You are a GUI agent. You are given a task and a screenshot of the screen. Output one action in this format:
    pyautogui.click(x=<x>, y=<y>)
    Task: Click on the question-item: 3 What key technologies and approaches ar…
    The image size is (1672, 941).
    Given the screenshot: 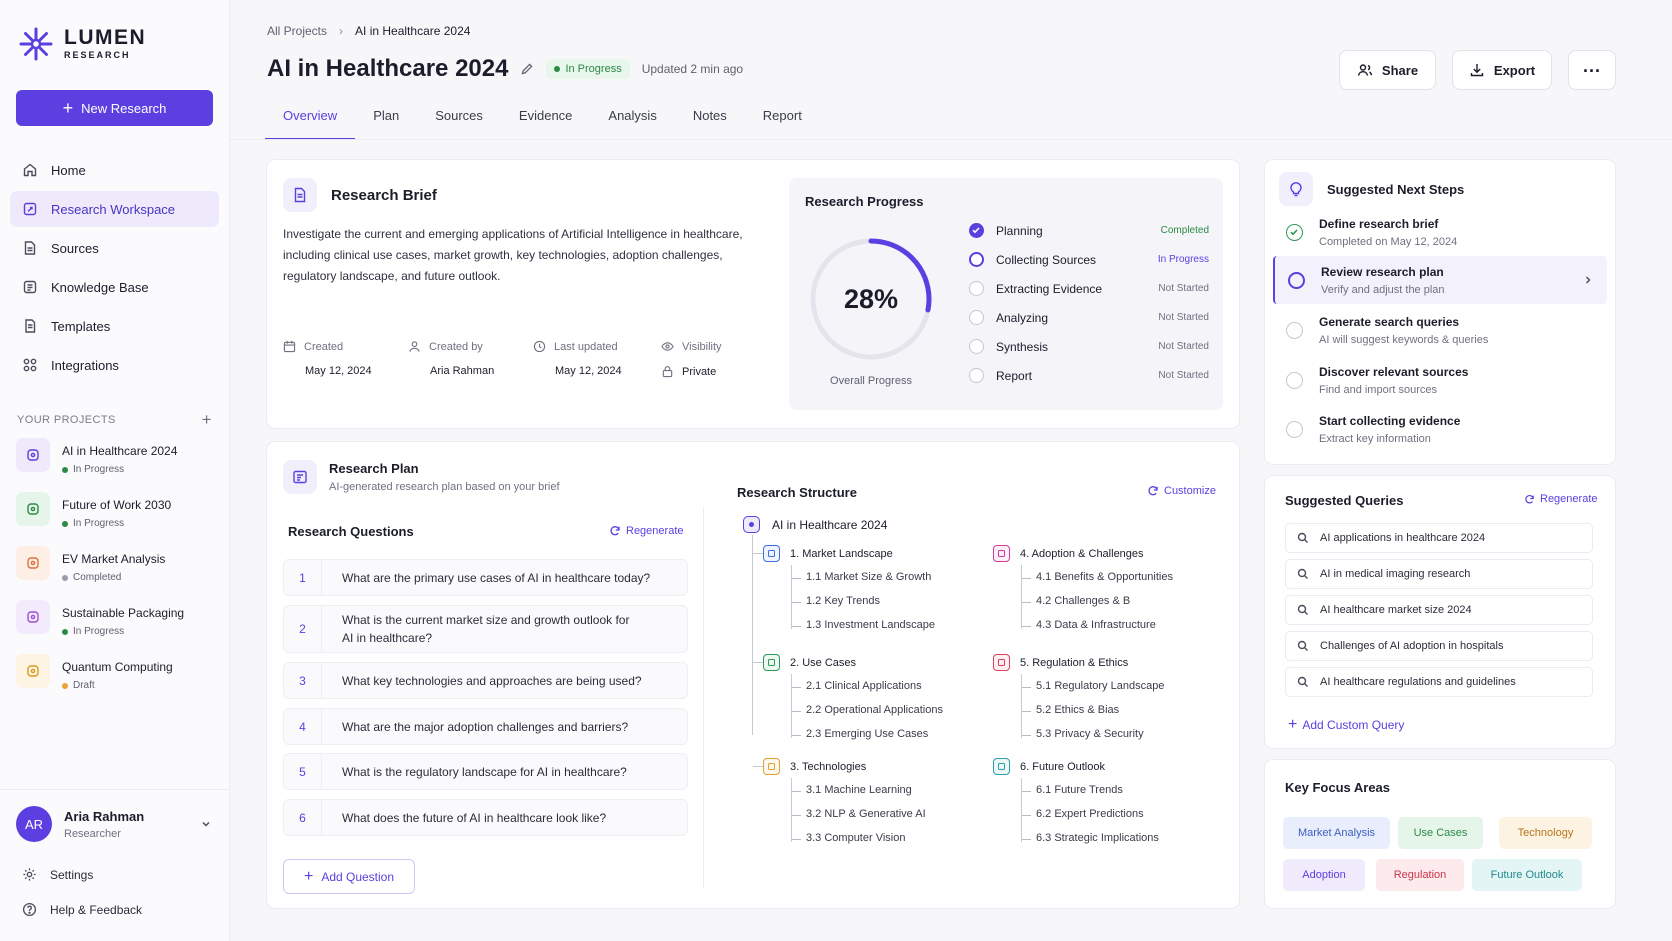 What is the action you would take?
    pyautogui.click(x=485, y=680)
    